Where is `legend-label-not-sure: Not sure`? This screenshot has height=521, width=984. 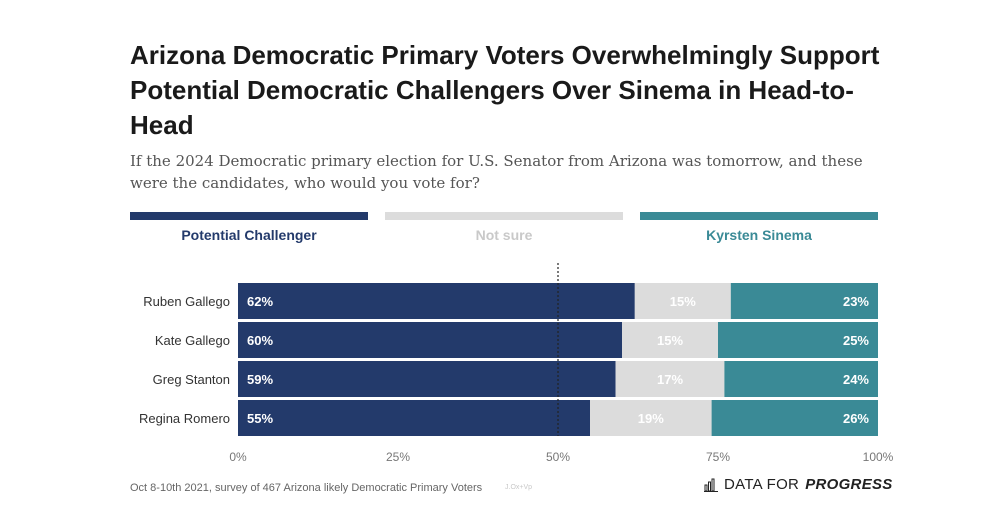 legend-label-not-sure: Not sure is located at coordinates (504, 235).